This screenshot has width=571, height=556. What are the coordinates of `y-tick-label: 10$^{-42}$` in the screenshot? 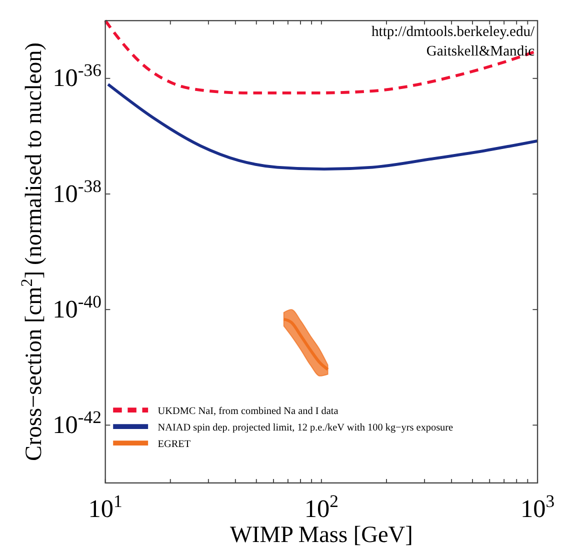 It's located at (77, 422).